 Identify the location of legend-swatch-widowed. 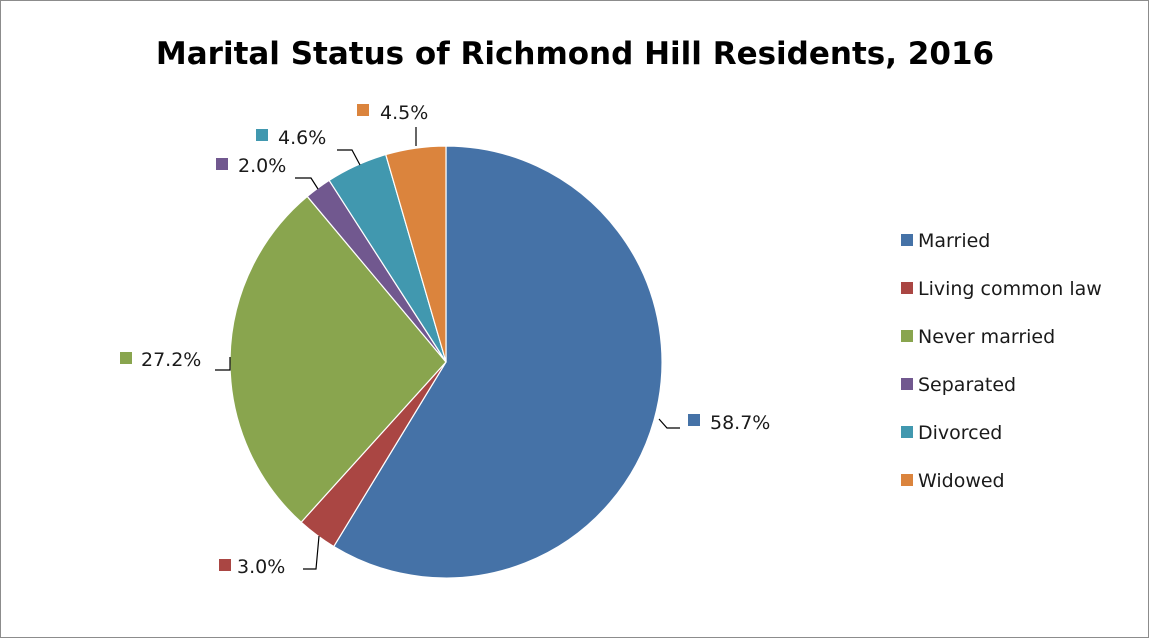
(907, 479).